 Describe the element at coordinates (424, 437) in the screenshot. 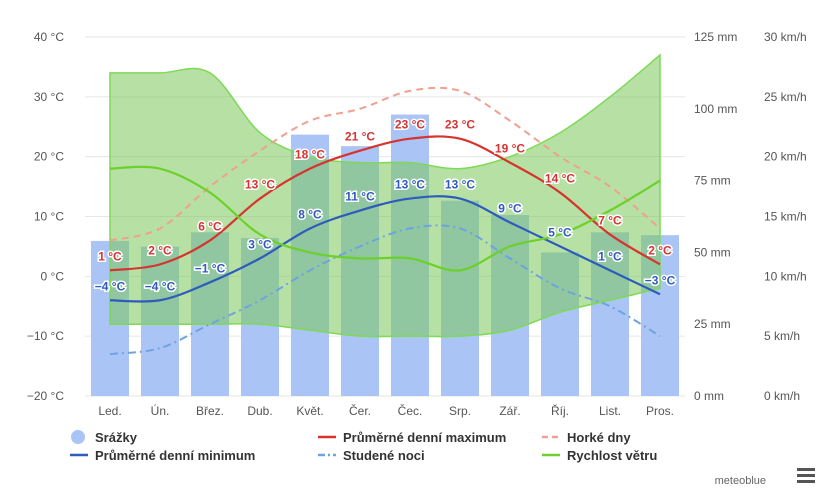

I see `legend-label: Průměrné denní maximum` at that location.